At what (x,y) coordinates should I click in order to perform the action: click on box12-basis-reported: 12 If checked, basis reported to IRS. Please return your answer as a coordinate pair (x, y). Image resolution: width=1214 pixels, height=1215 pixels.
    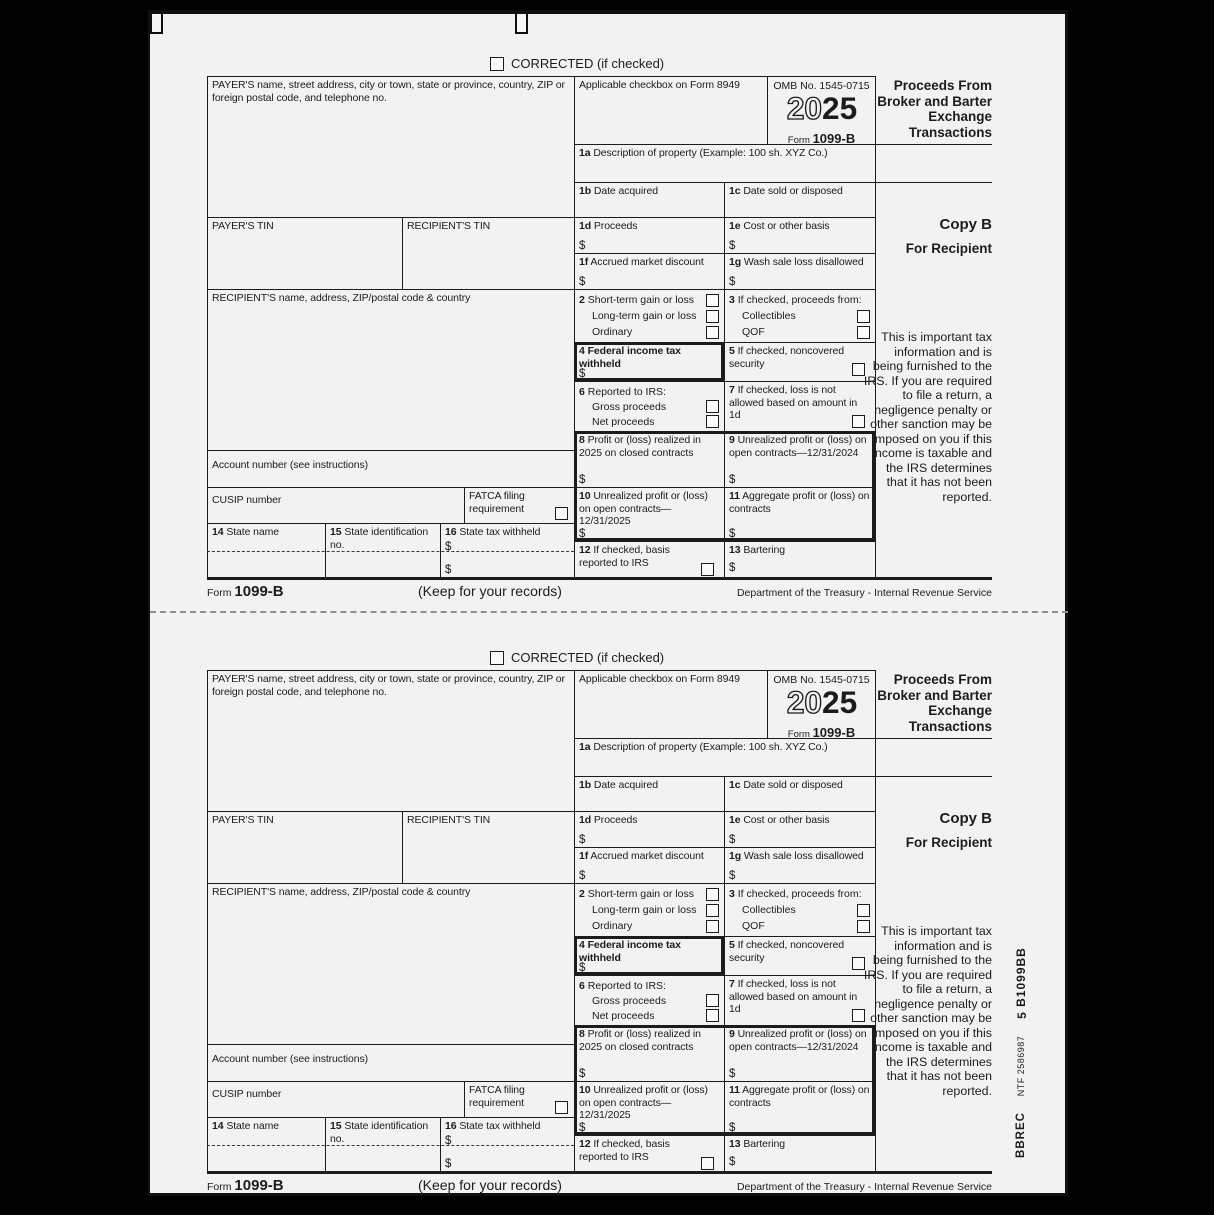
    Looking at the image, I should click on (649, 560).